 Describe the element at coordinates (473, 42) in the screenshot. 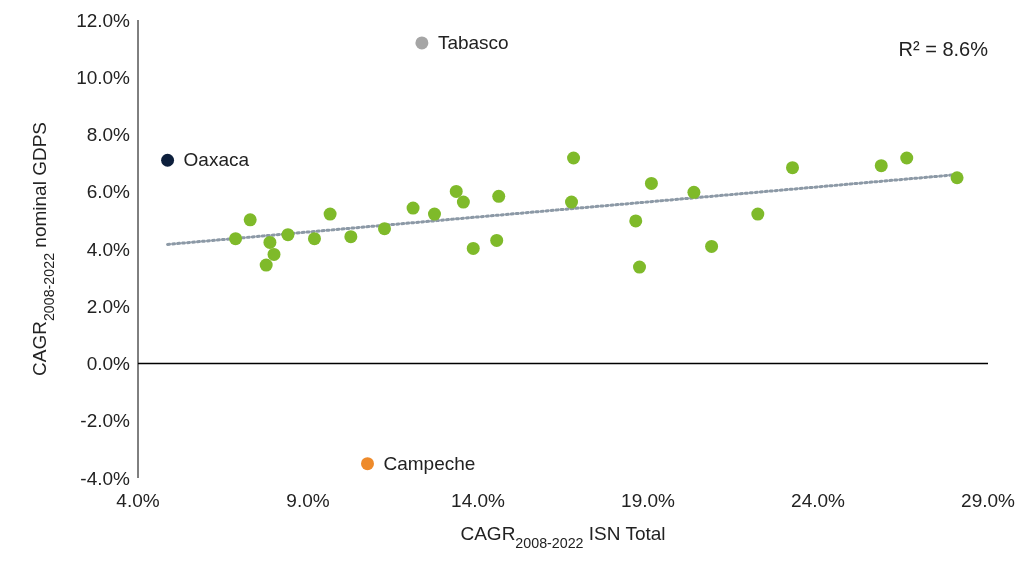

I see `series-label: Tabasco` at that location.